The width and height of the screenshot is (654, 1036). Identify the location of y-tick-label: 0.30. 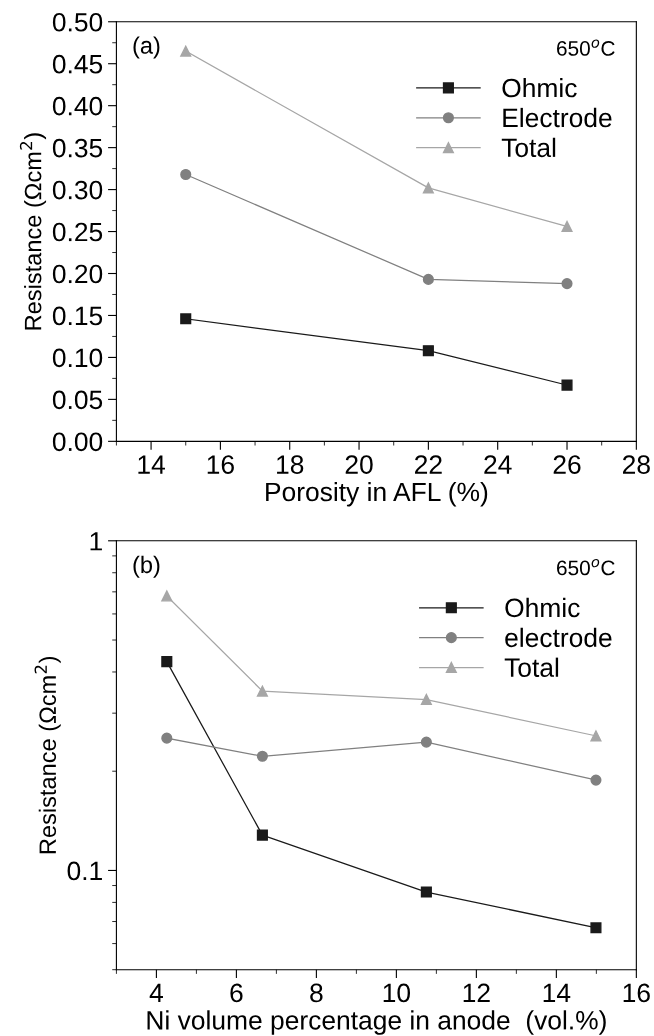
(77, 190).